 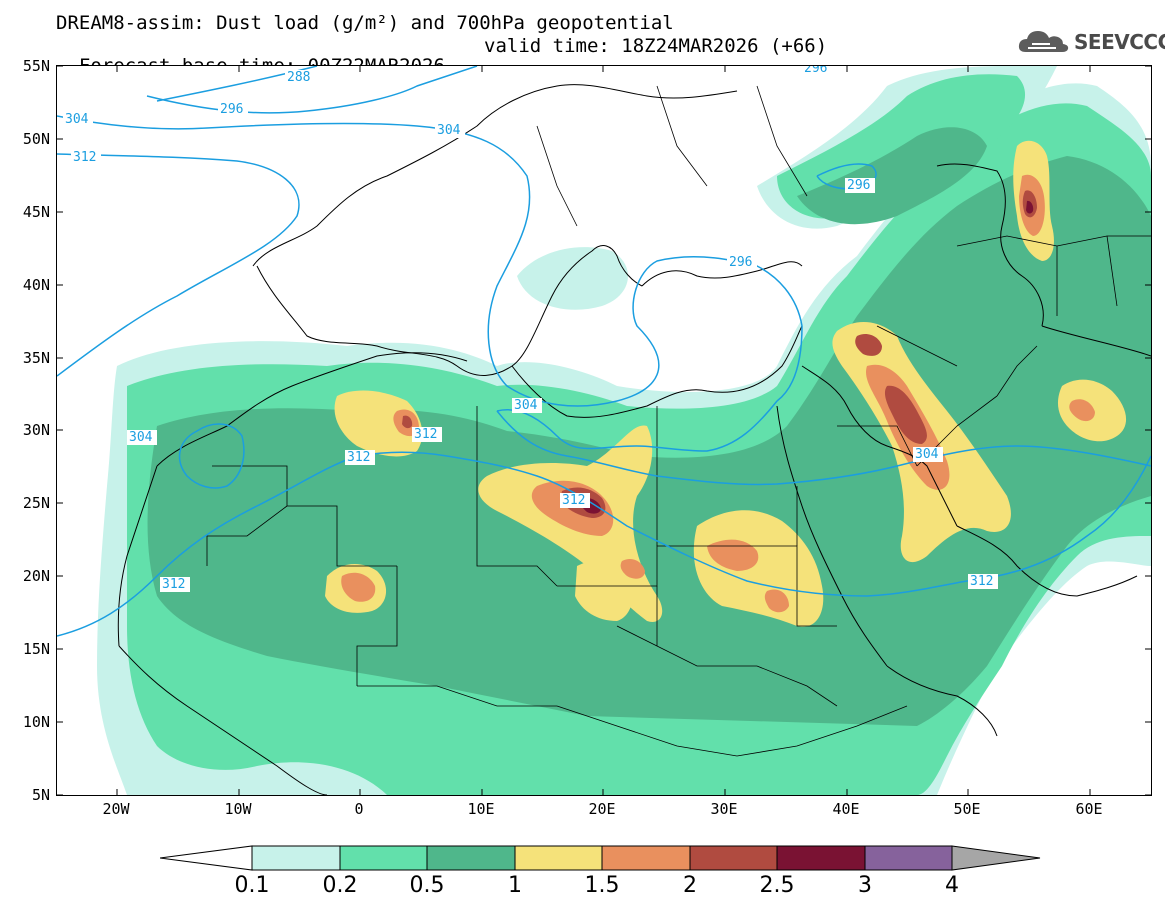 What do you see at coordinates (1119, 42) in the screenshot?
I see `logo-text: SEEVCCC` at bounding box center [1119, 42].